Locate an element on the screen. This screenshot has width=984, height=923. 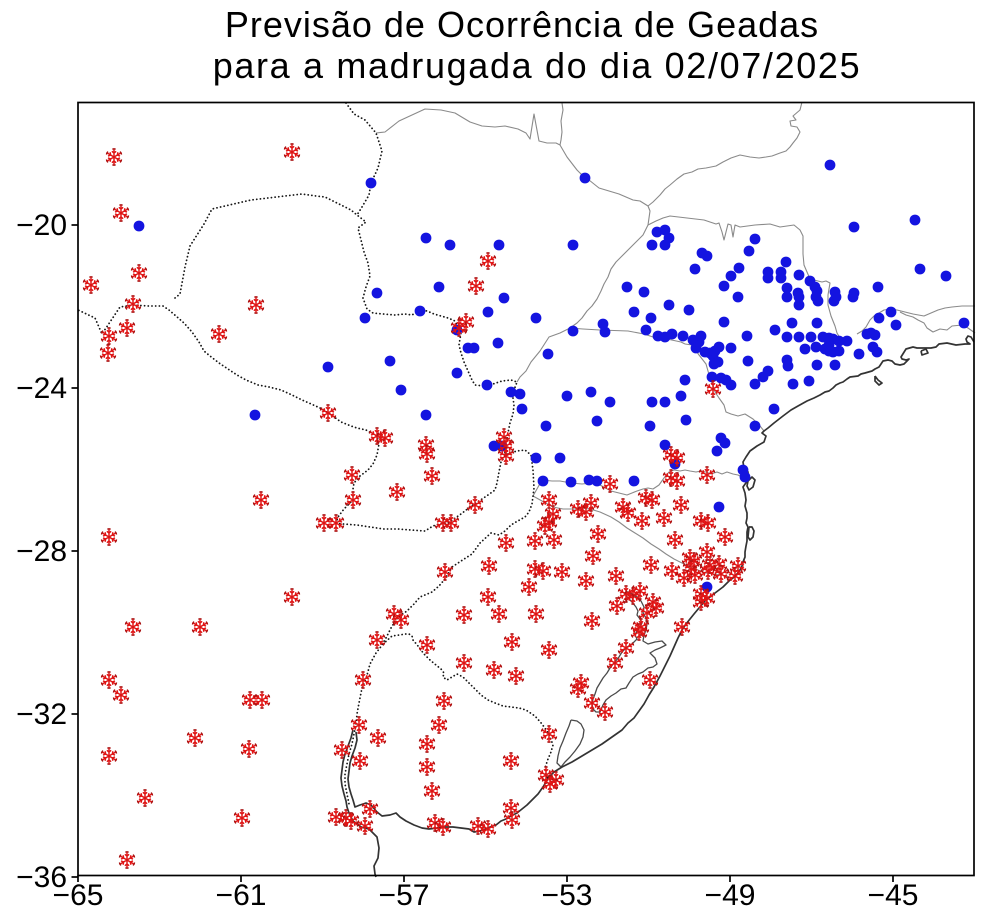
svg-text: −36 is located at coordinates (41, 877).